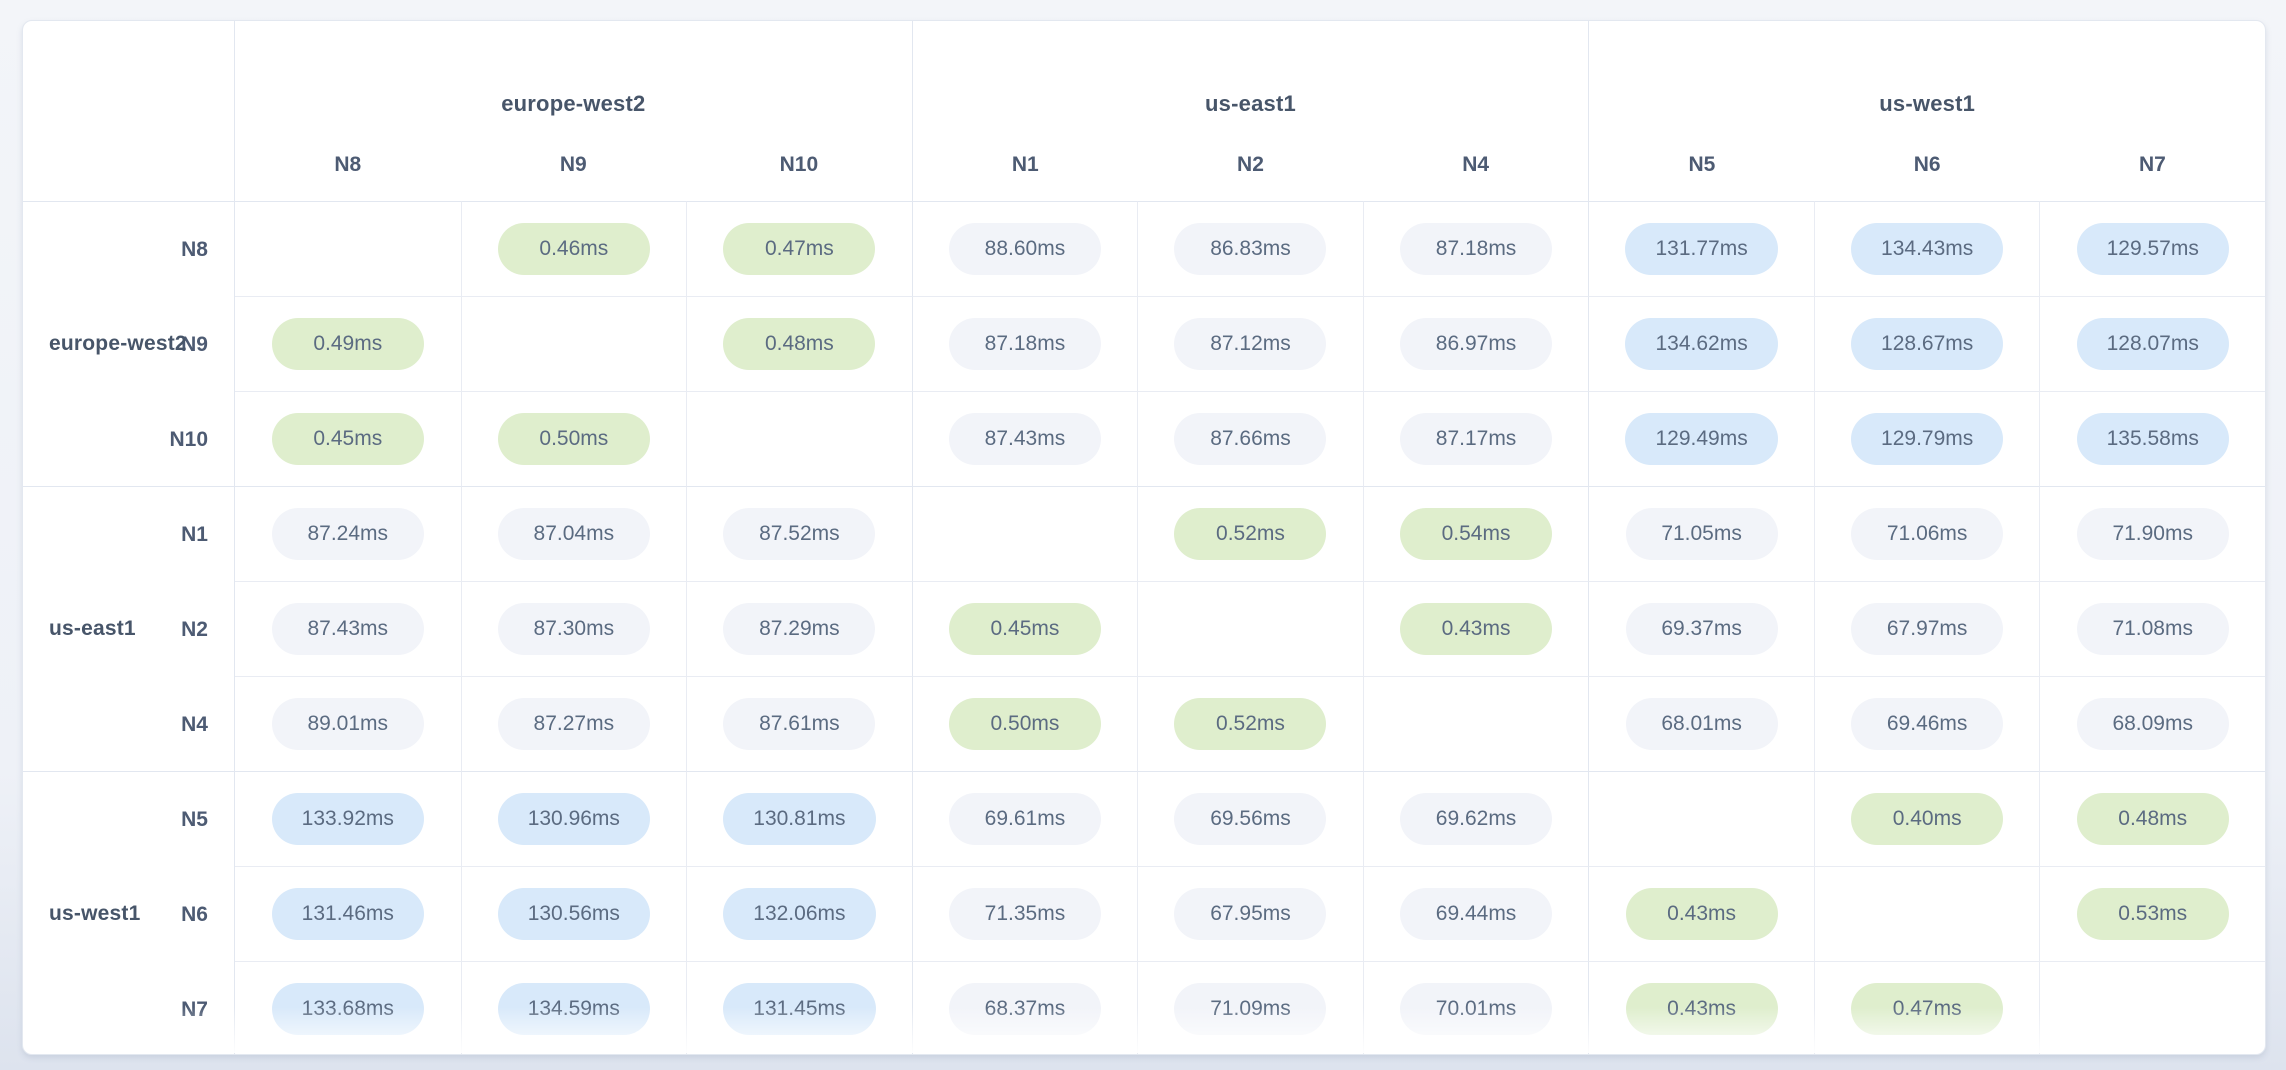  Describe the element at coordinates (1476, 819) in the screenshot. I see `latency-pill: 69.62ms` at that location.